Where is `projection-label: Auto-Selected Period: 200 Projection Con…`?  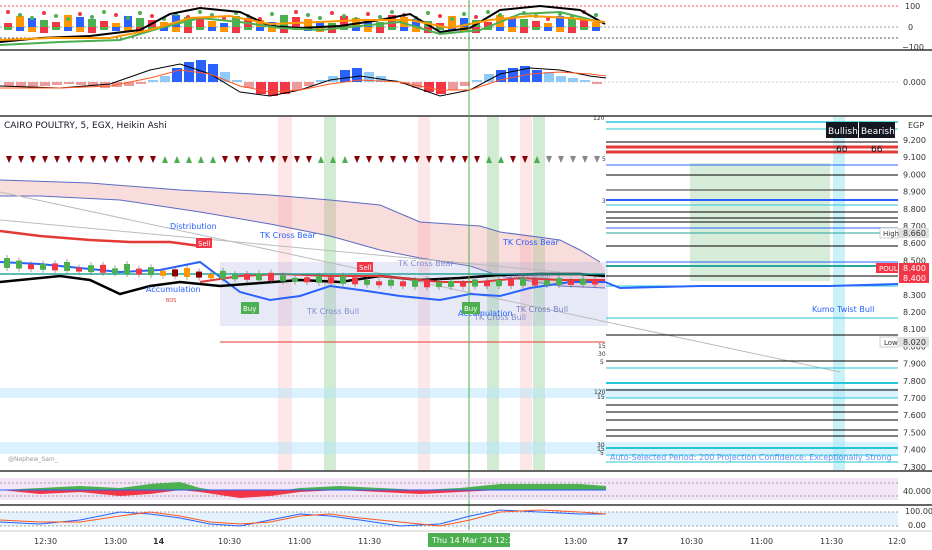
projection-label: Auto-Selected Period: 200 Projection Con… is located at coordinates (751, 457).